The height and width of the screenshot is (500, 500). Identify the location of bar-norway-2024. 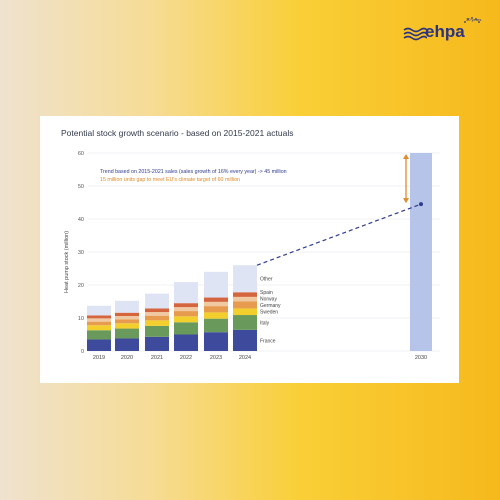
(245, 299).